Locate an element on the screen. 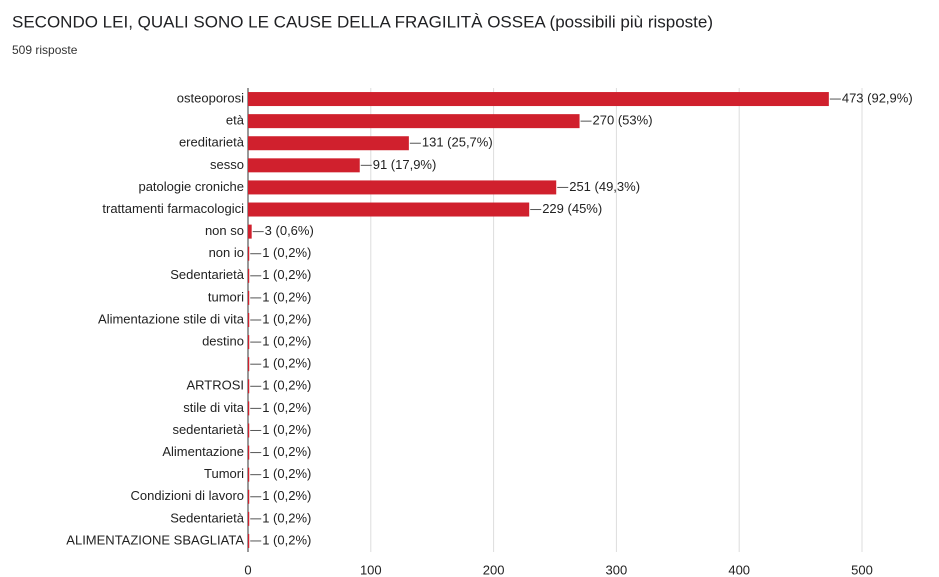 The image size is (939, 577). y-tick-label: sedentarietà is located at coordinates (208, 429).